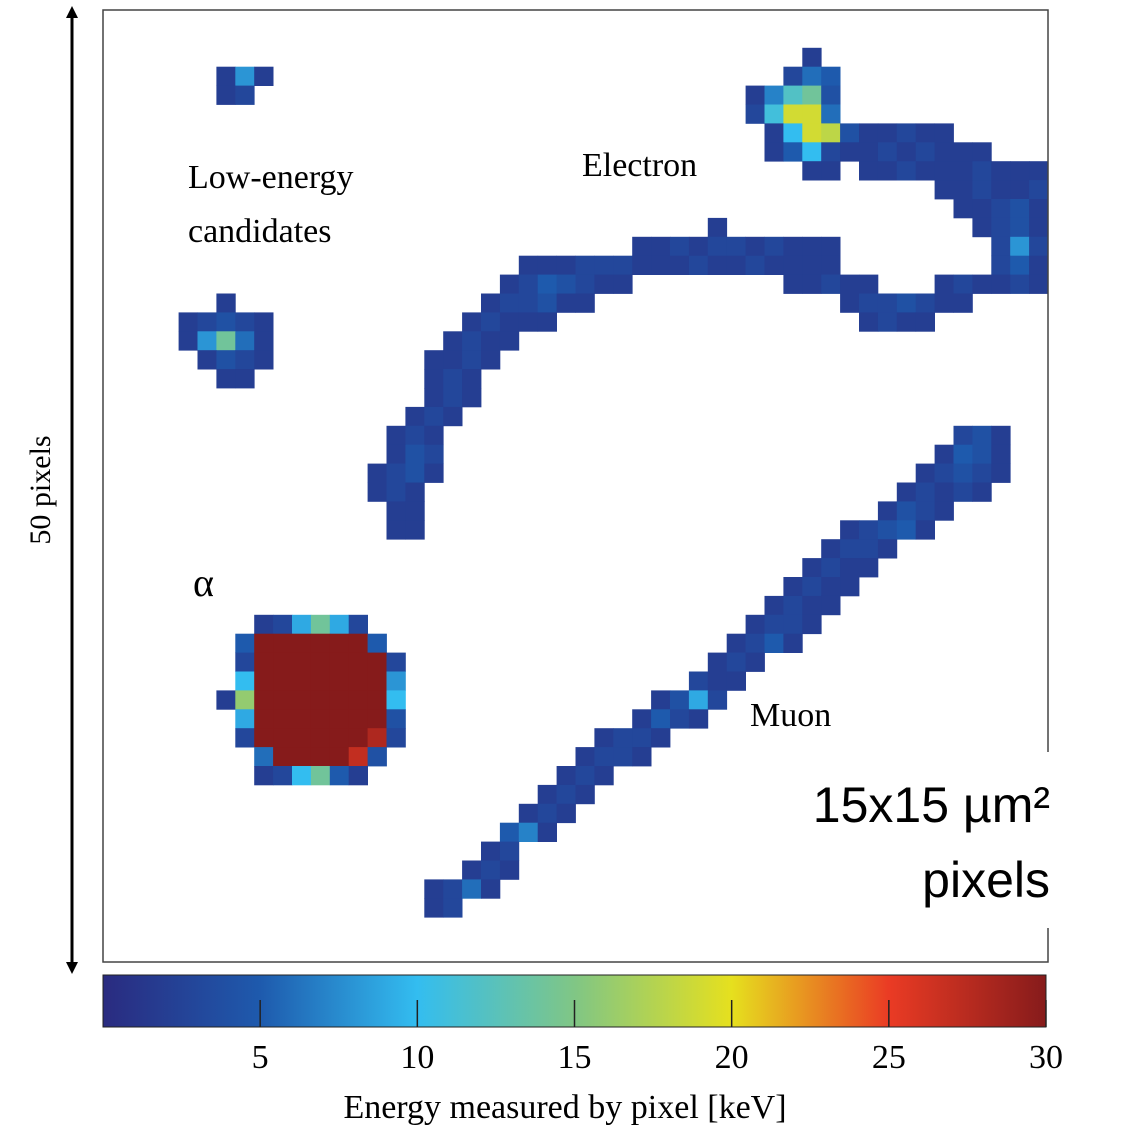 This screenshot has height=1127, width=1135. Describe the element at coordinates (40, 489) in the screenshot. I see `y-axis-label: 50 pixels` at that location.